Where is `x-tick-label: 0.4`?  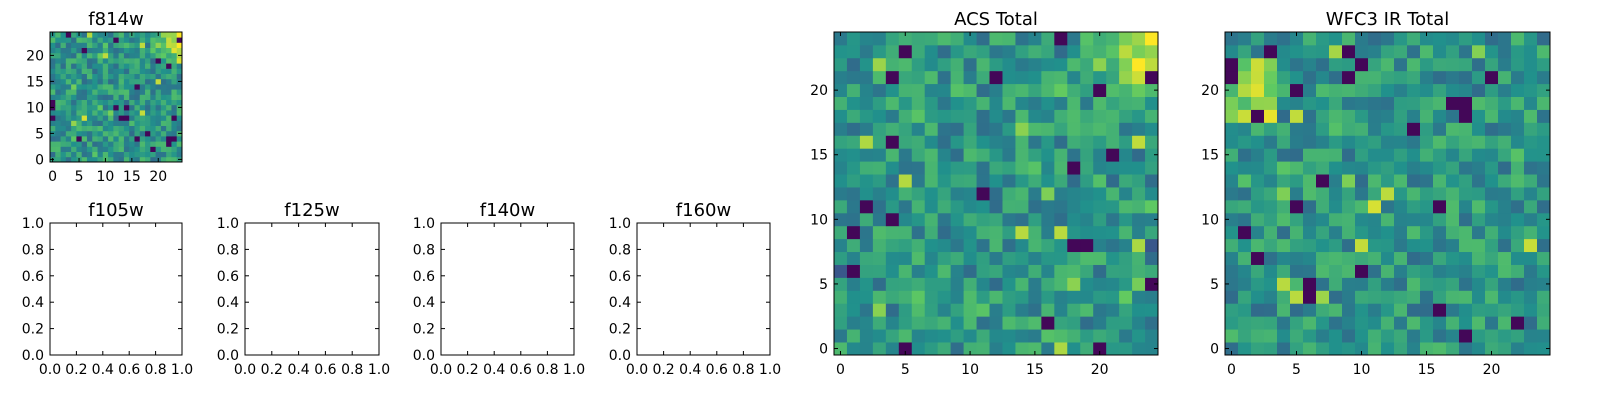 x-tick-label: 0.4 is located at coordinates (103, 370).